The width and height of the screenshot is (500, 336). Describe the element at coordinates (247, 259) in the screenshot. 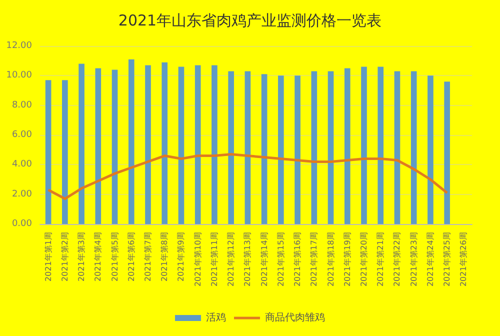

I see `x-tick-label: 2021年第13周` at that location.